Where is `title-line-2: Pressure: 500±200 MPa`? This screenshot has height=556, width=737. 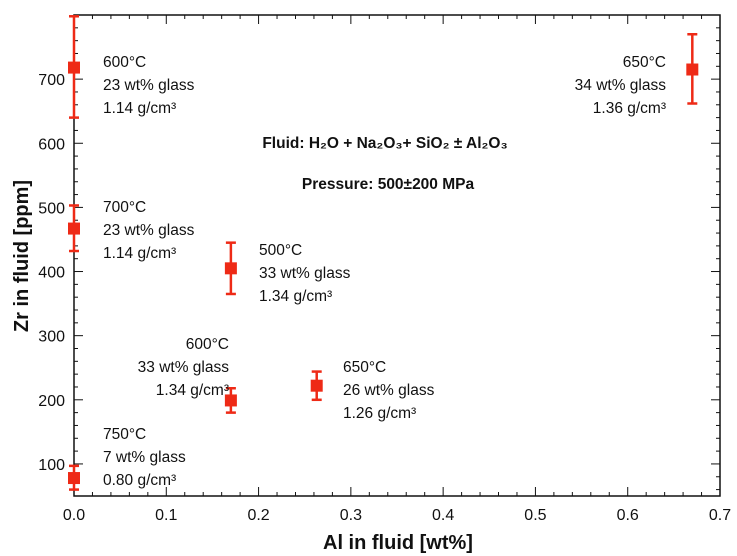
title-line-2: Pressure: 500±200 MPa is located at coordinates (388, 184).